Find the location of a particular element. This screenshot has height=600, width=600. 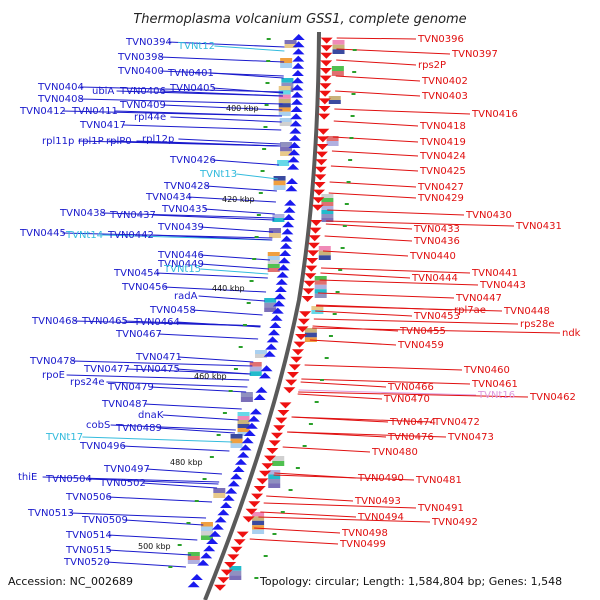

left-gene-label: TVN0412 is located at coordinates (42, 111).